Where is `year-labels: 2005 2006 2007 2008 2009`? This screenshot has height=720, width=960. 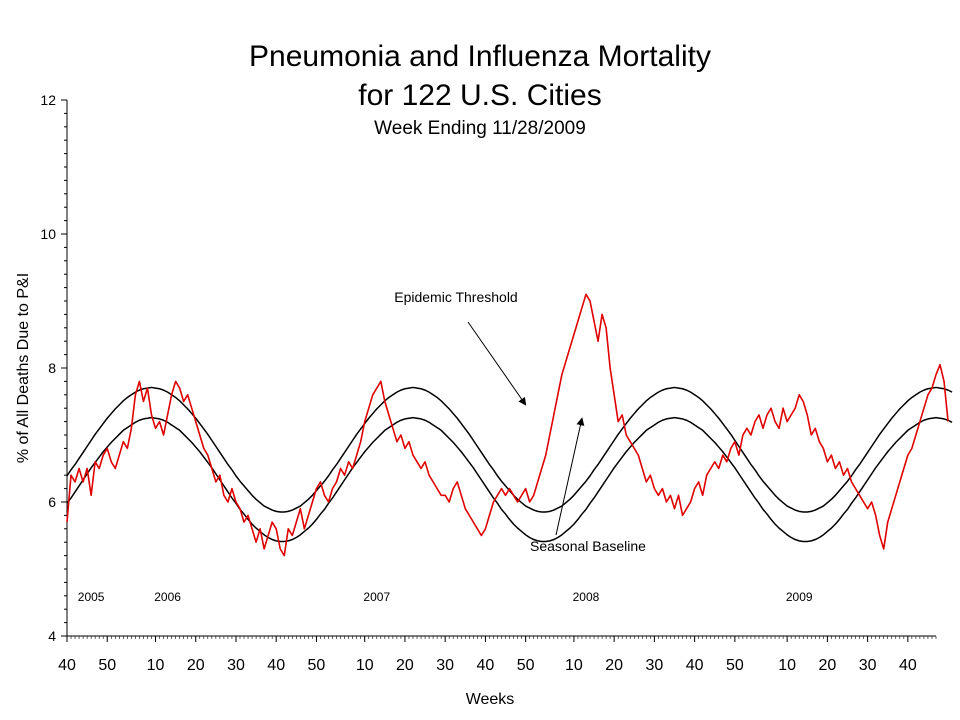 year-labels: 2005 2006 2007 2008 2009 is located at coordinates (445, 597).